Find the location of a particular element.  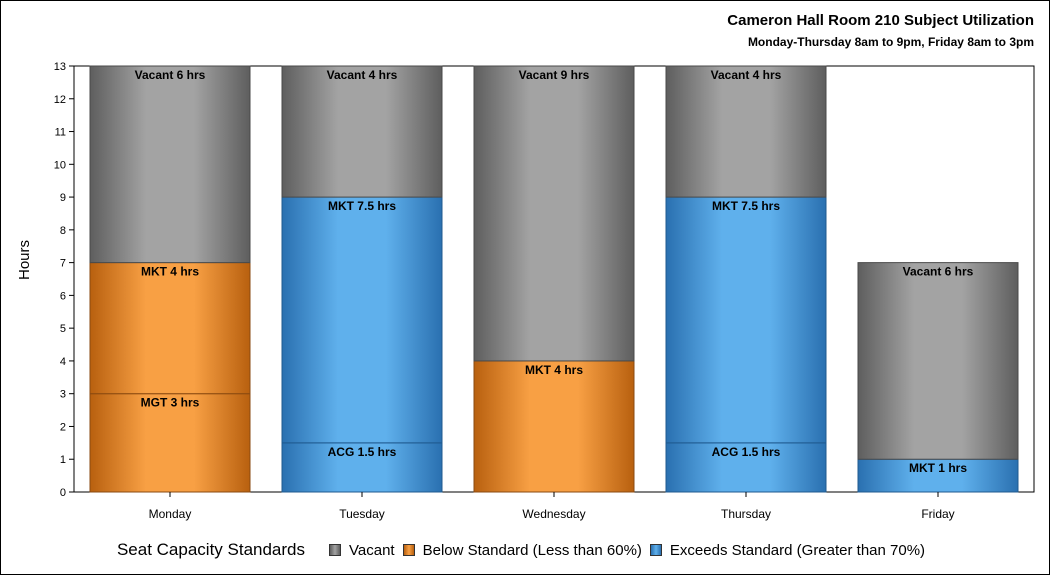

legend-item-below-standard: Below Standard (Less than 60%) is located at coordinates (522, 550).